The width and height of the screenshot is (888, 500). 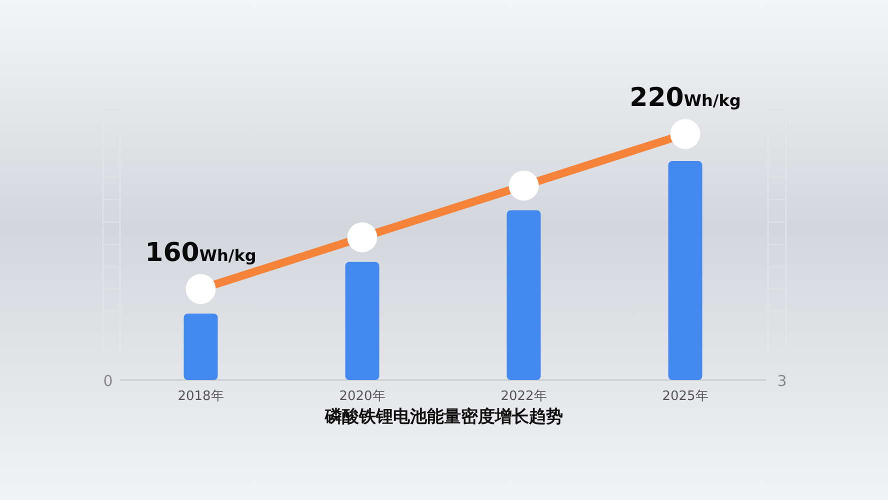 I want to click on text: 3, so click(x=782, y=381).